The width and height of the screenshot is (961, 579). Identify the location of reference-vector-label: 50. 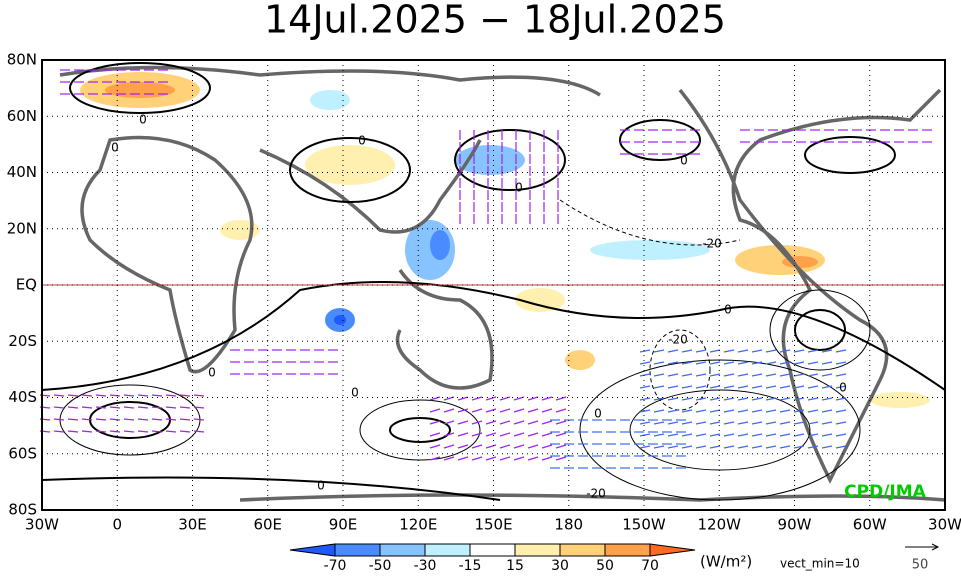
(920, 565).